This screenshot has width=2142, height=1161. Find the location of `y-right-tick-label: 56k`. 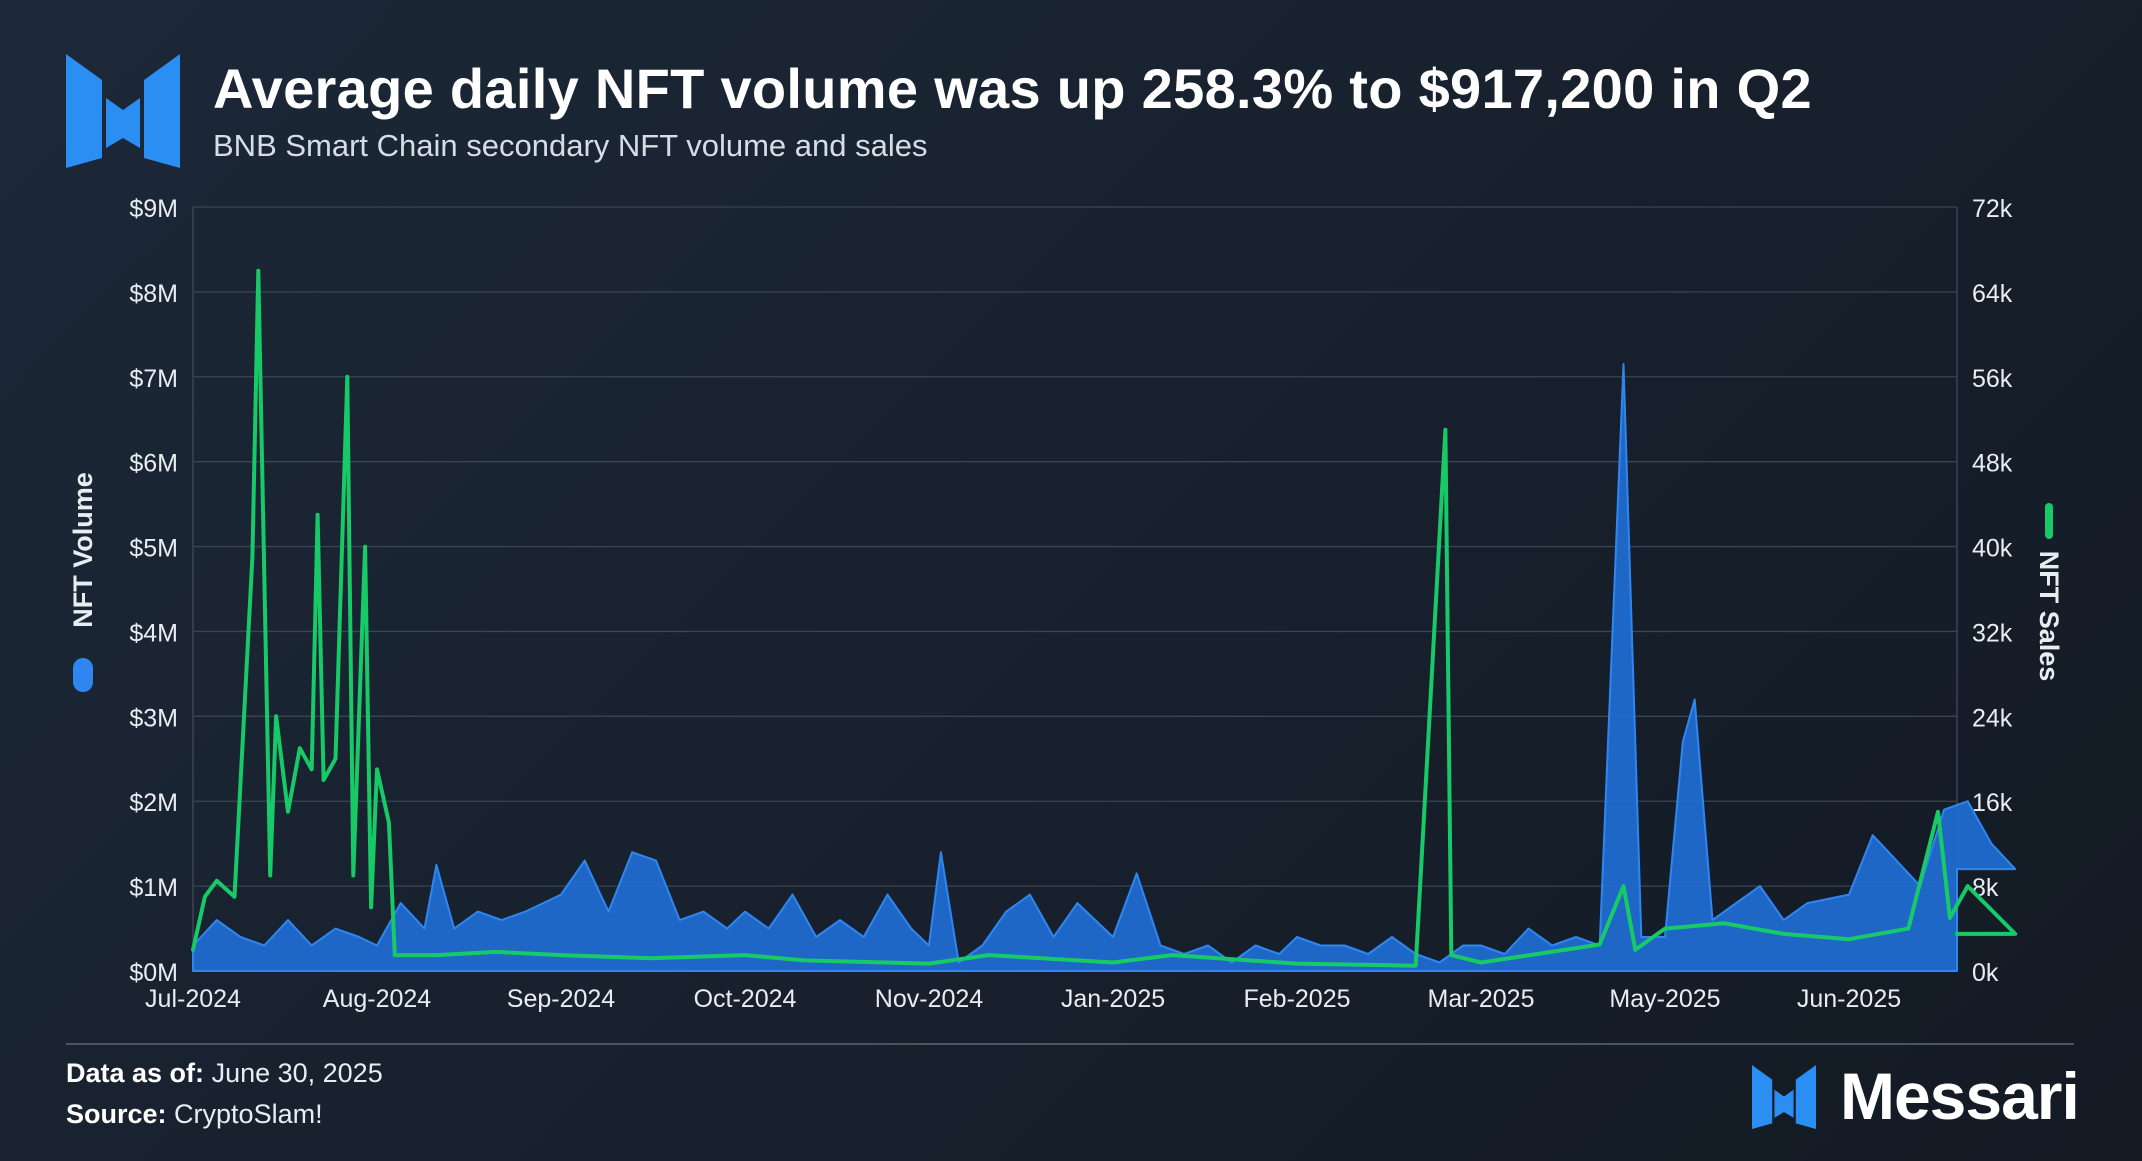

y-right-tick-label: 56k is located at coordinates (1992, 379).